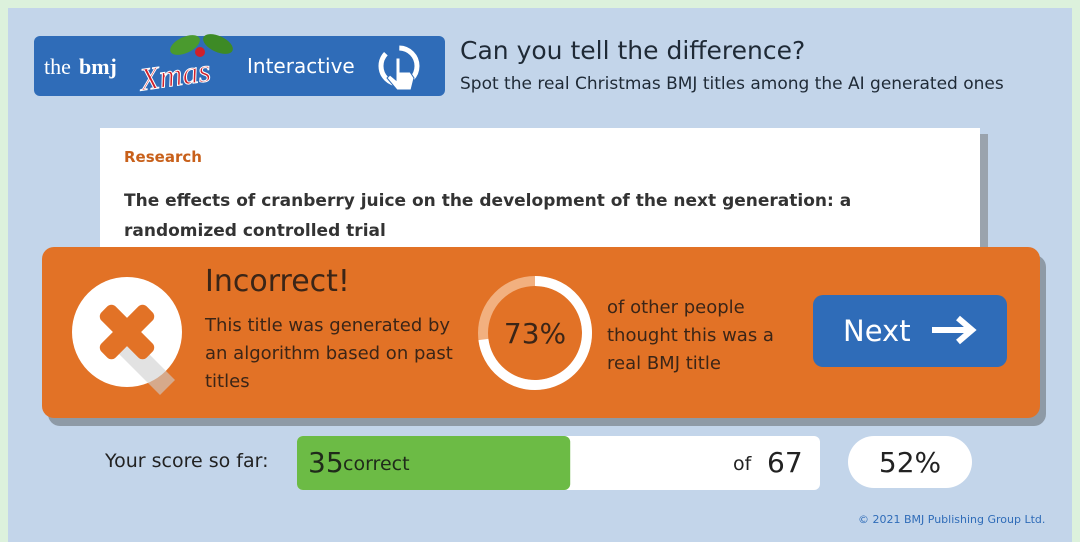 The width and height of the screenshot is (1080, 542). I want to click on title: Can you tell the difference?, so click(633, 50).